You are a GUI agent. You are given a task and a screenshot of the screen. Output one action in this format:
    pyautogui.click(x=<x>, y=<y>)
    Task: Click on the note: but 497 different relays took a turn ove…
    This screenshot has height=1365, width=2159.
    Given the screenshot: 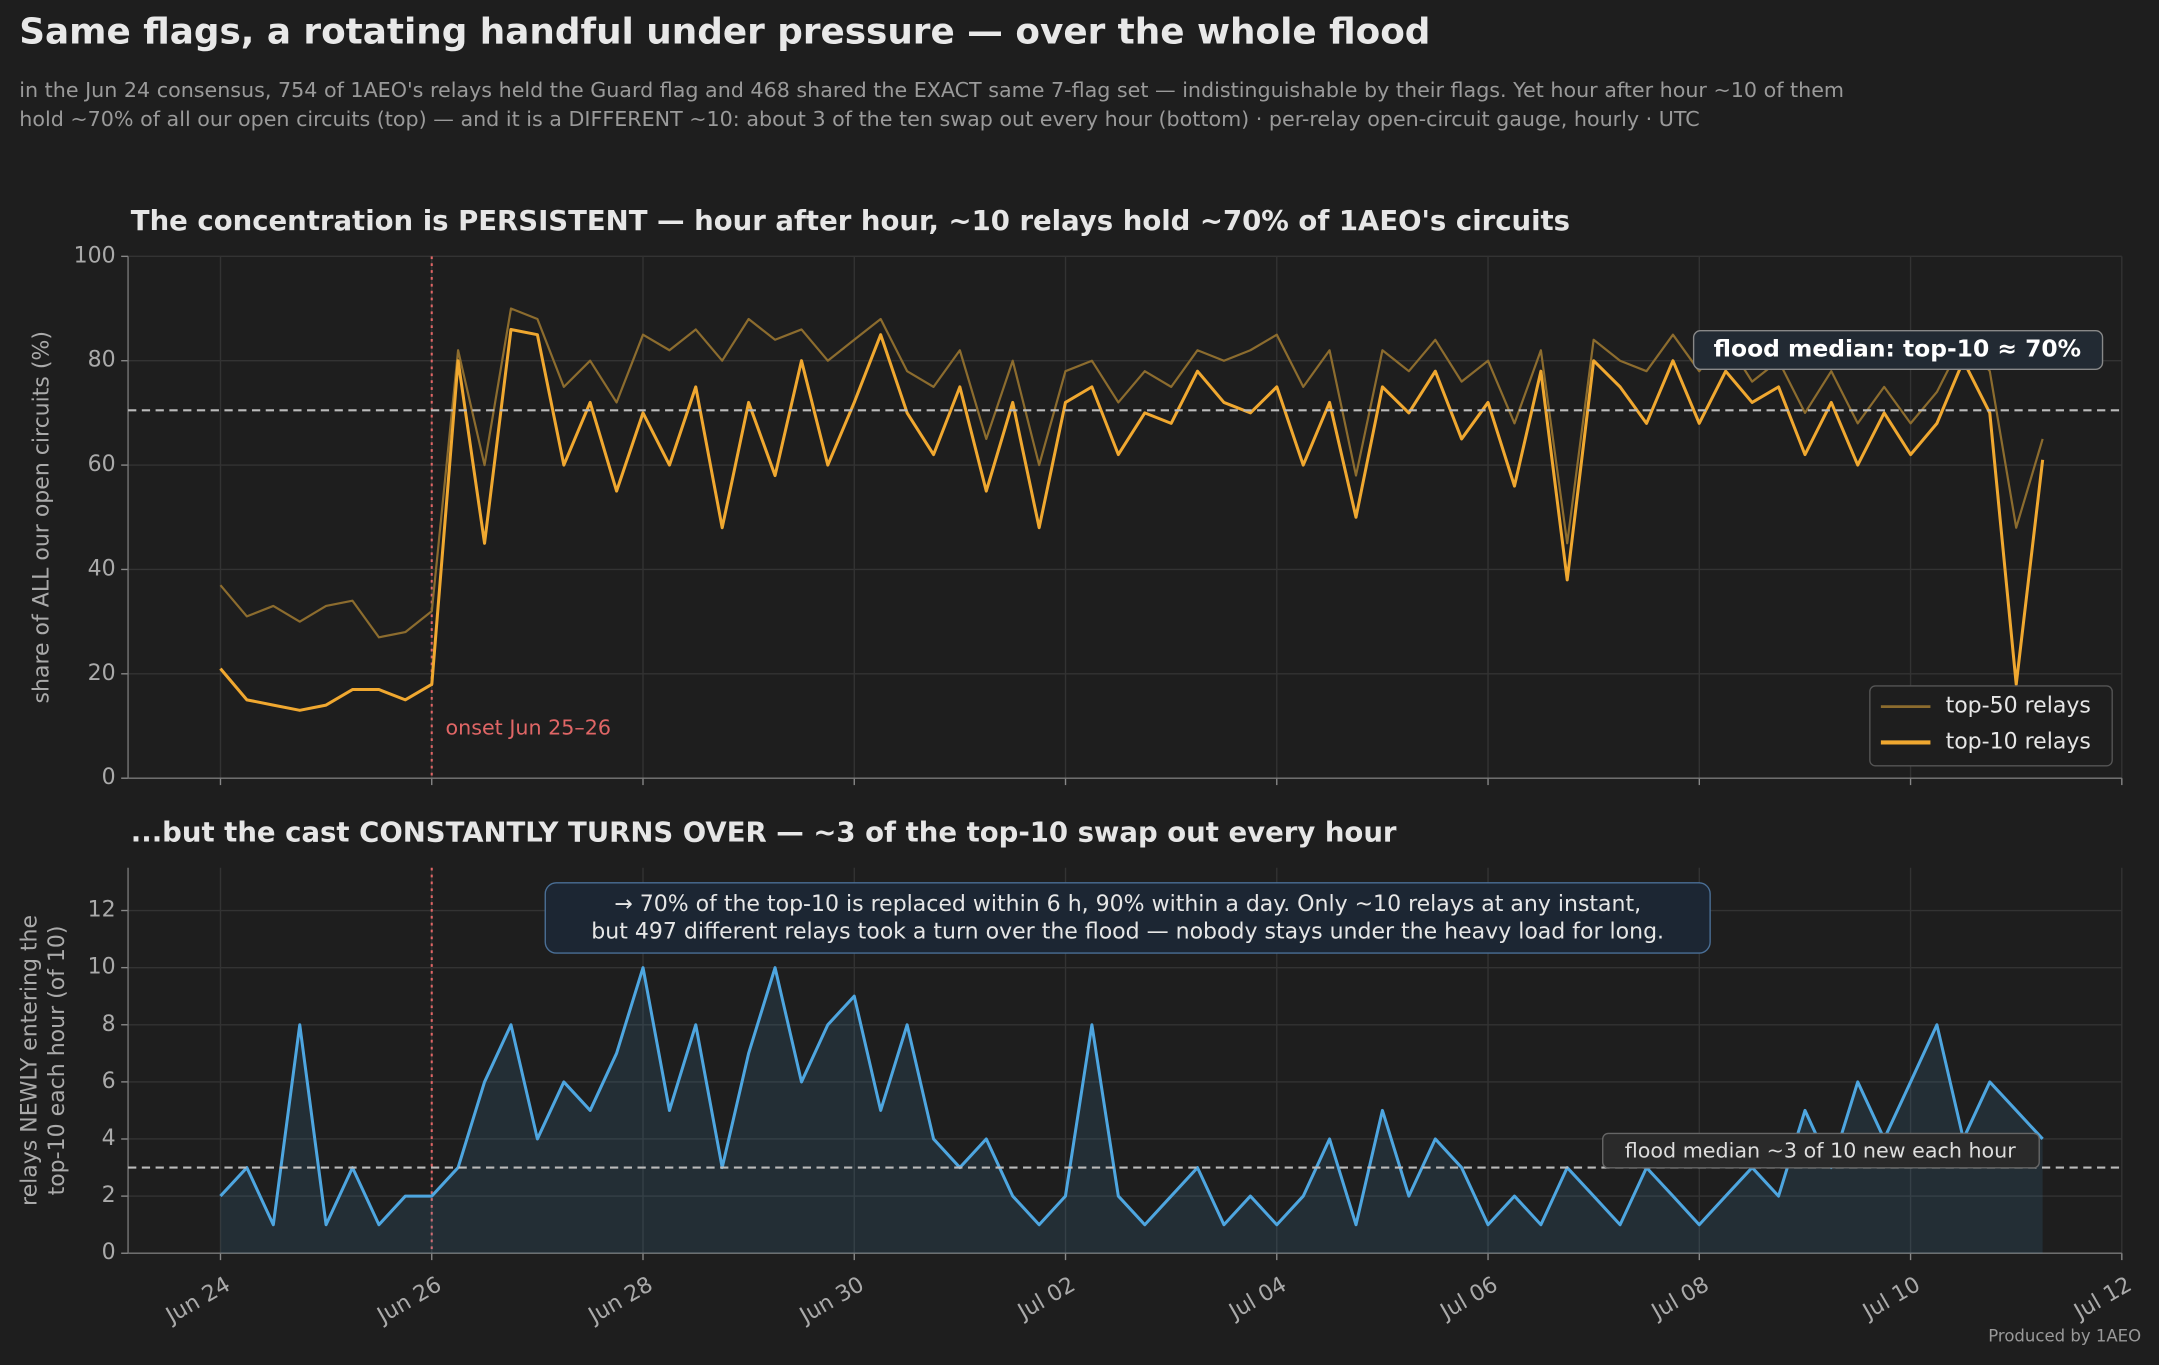 What is the action you would take?
    pyautogui.click(x=1127, y=931)
    